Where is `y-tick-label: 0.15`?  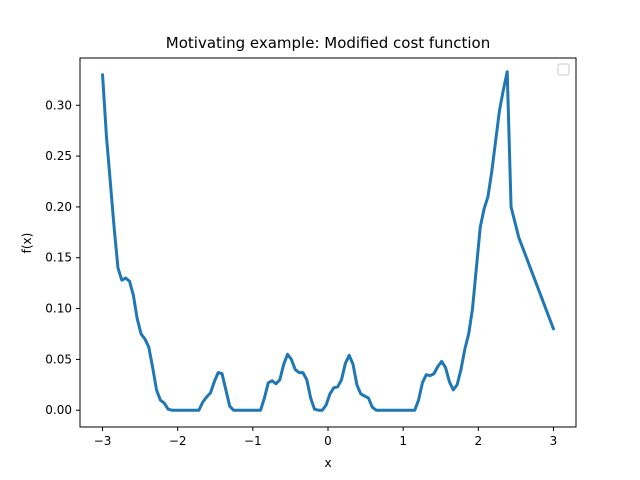
y-tick-label: 0.15 is located at coordinates (58, 258).